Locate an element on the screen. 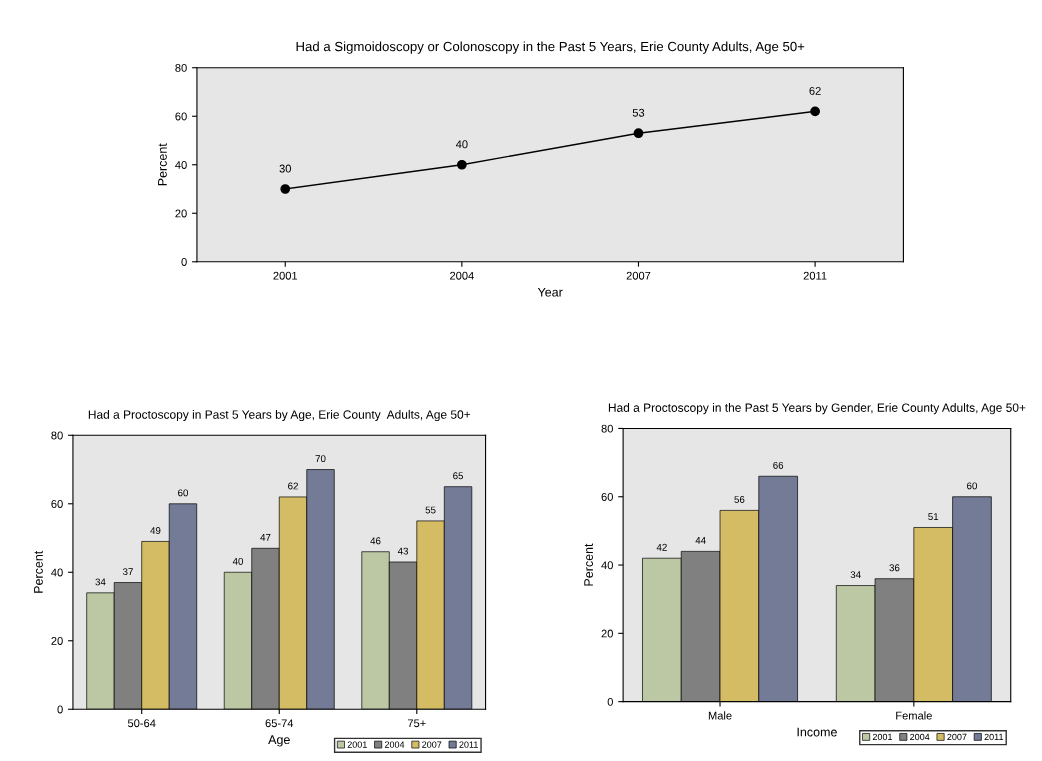 The image size is (1042, 761). data-label: 60 is located at coordinates (972, 486).